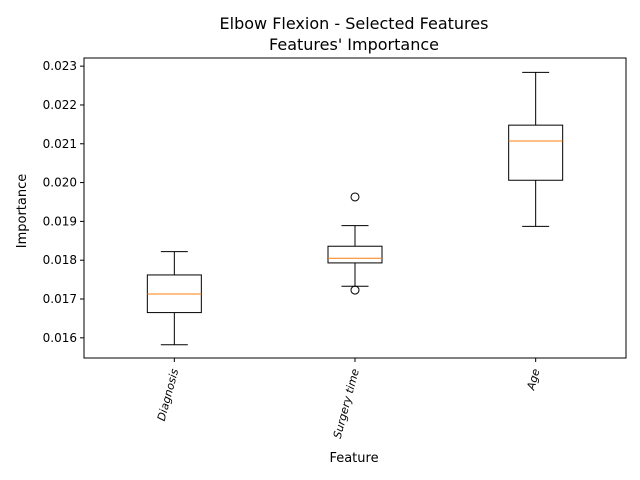 This screenshot has height=480, width=640. Describe the element at coordinates (60, 221) in the screenshot. I see `y-tick-label: 0.019` at that location.